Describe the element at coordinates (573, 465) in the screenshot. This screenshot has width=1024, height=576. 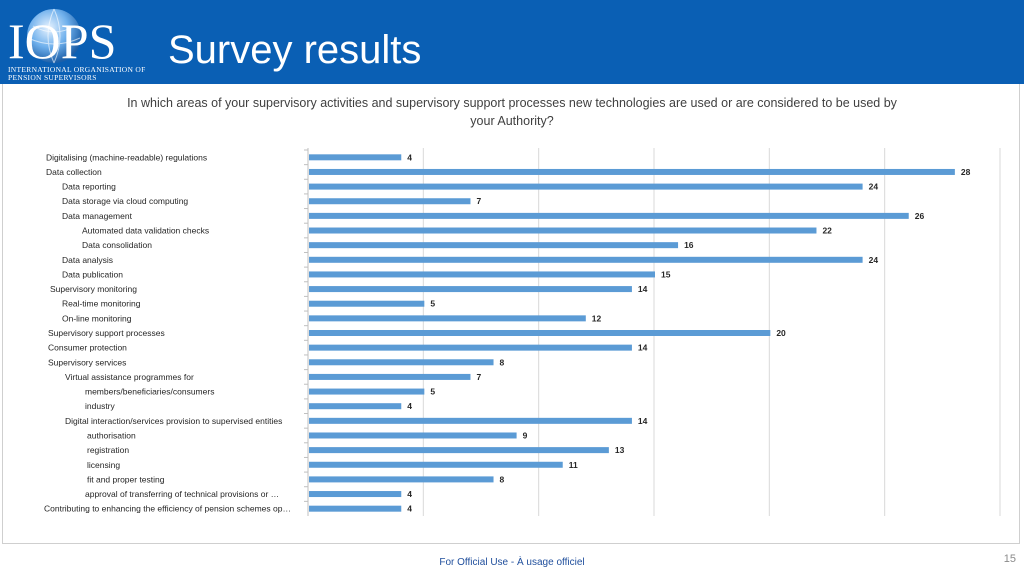
I see `data-label: 11` at that location.